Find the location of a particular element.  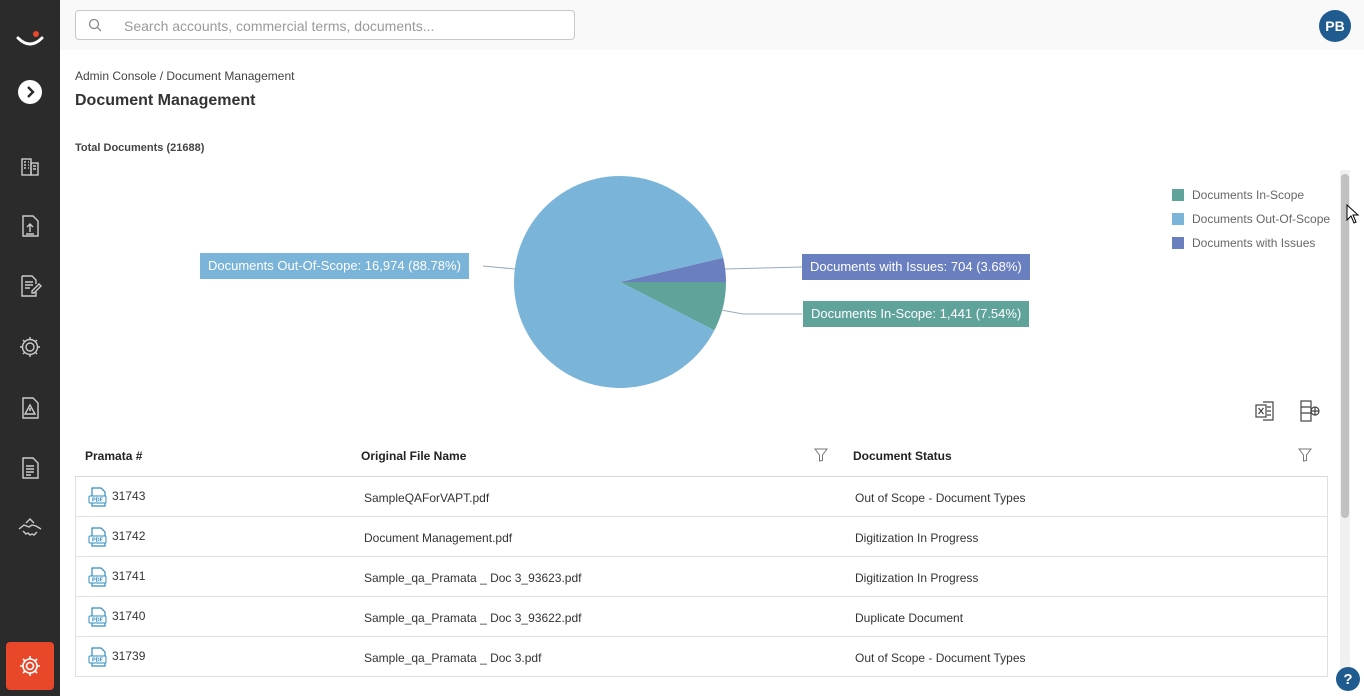

edit-document-icon is located at coordinates (30, 286).